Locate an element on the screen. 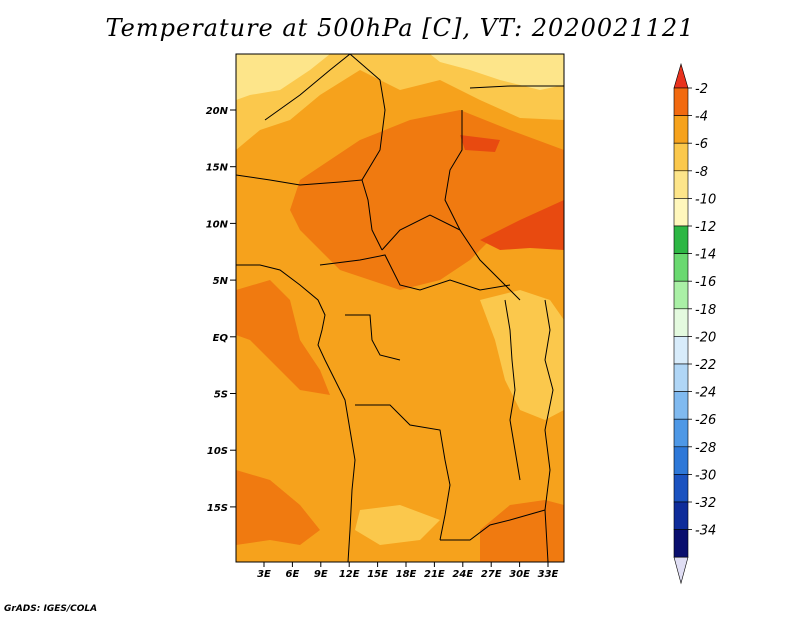 The height and width of the screenshot is (618, 800). field-lightest-nw is located at coordinates (283, 77).